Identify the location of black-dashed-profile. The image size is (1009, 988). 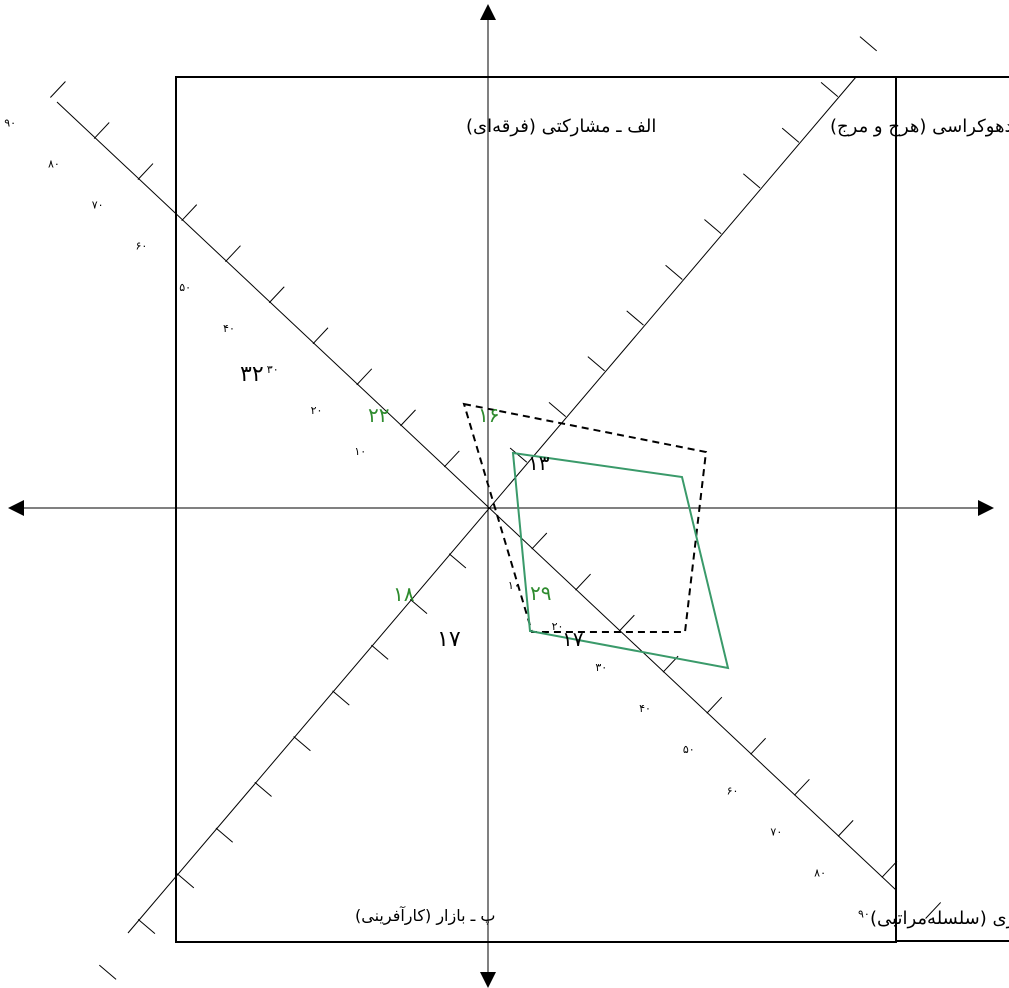
(585, 517).